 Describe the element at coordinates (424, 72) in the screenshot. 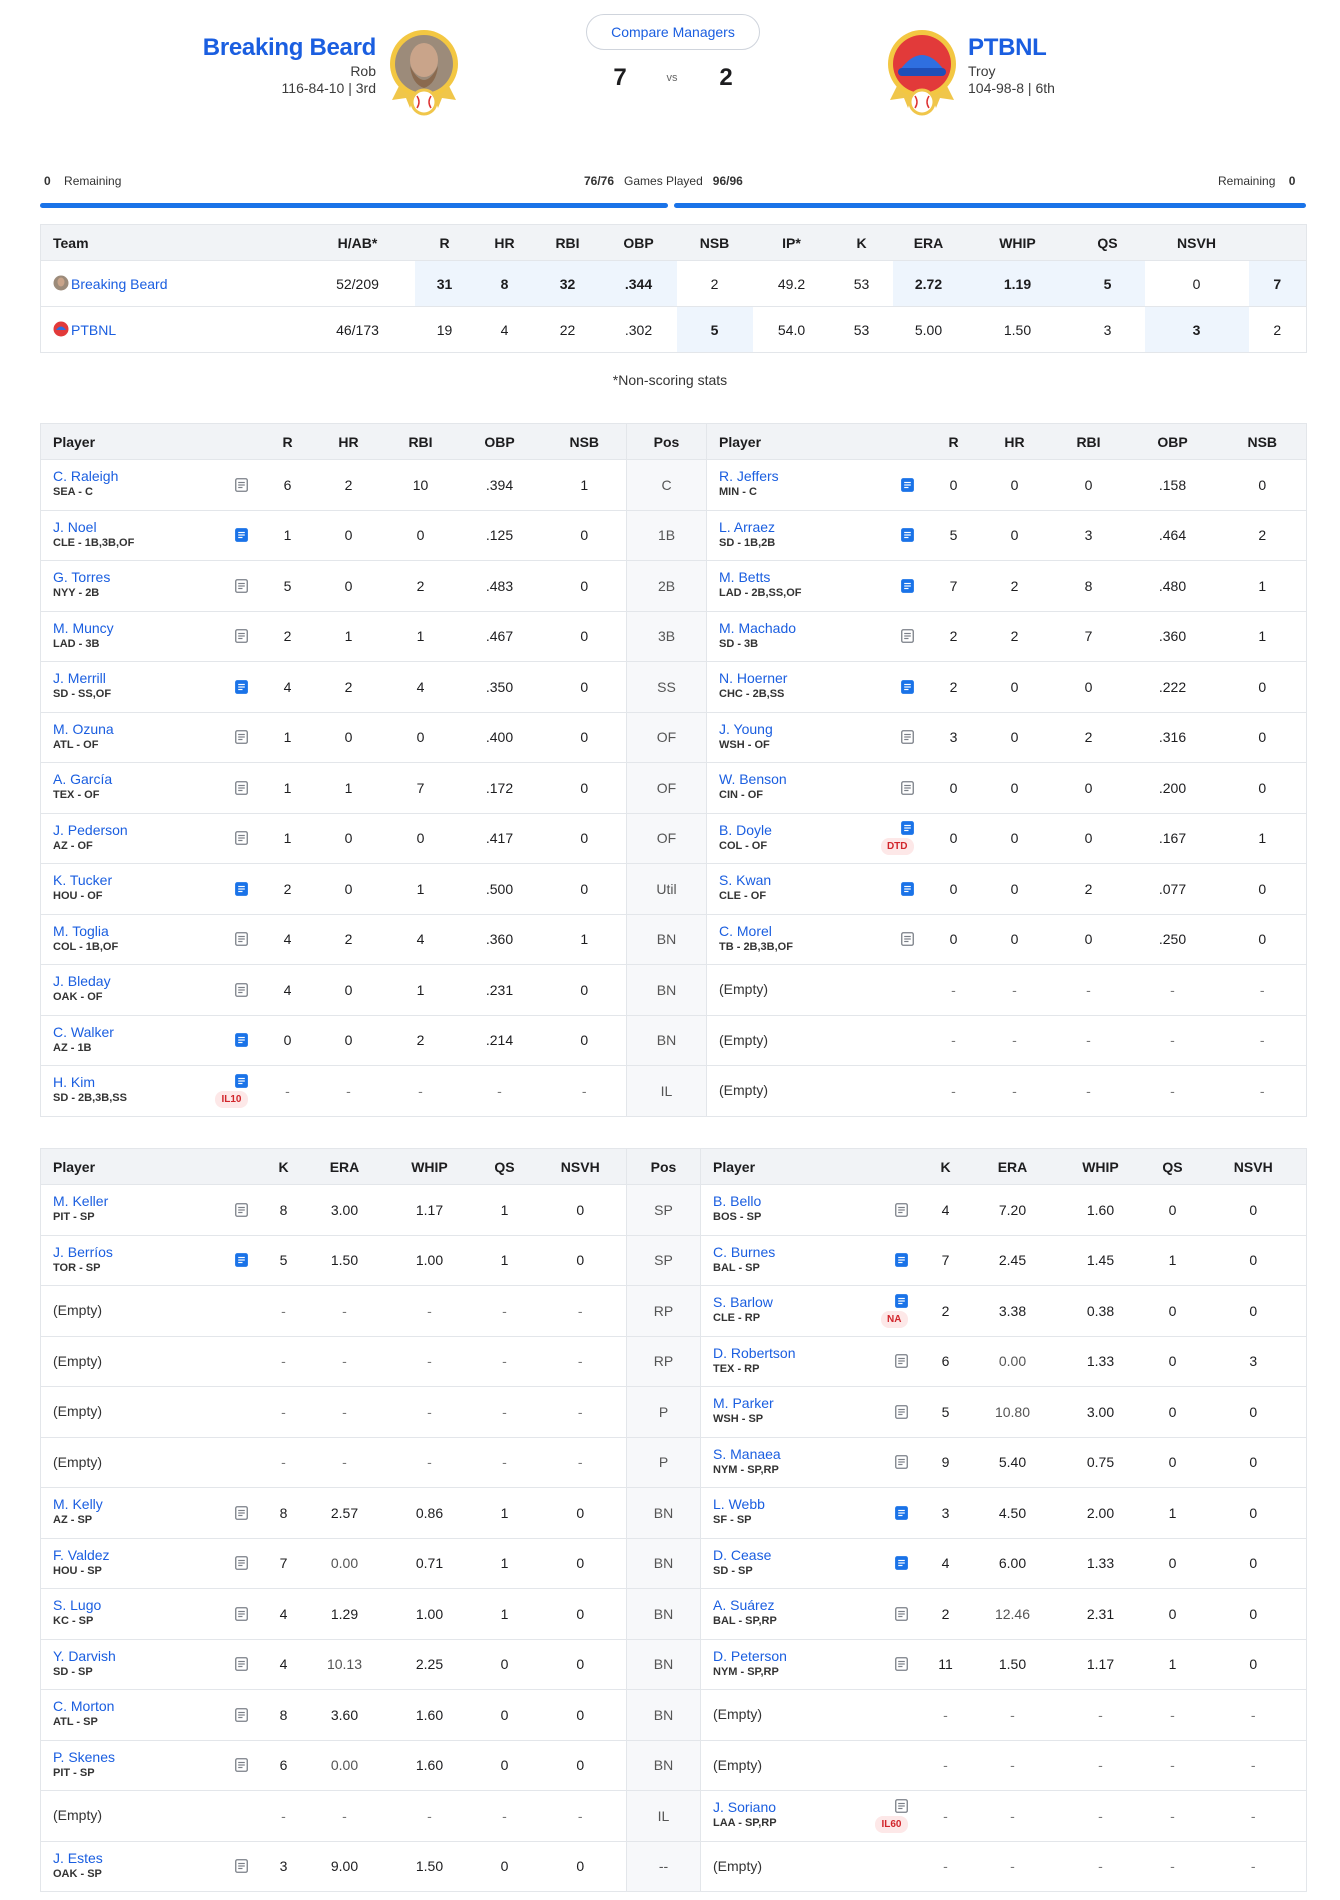

I see `left-team-avatar` at that location.